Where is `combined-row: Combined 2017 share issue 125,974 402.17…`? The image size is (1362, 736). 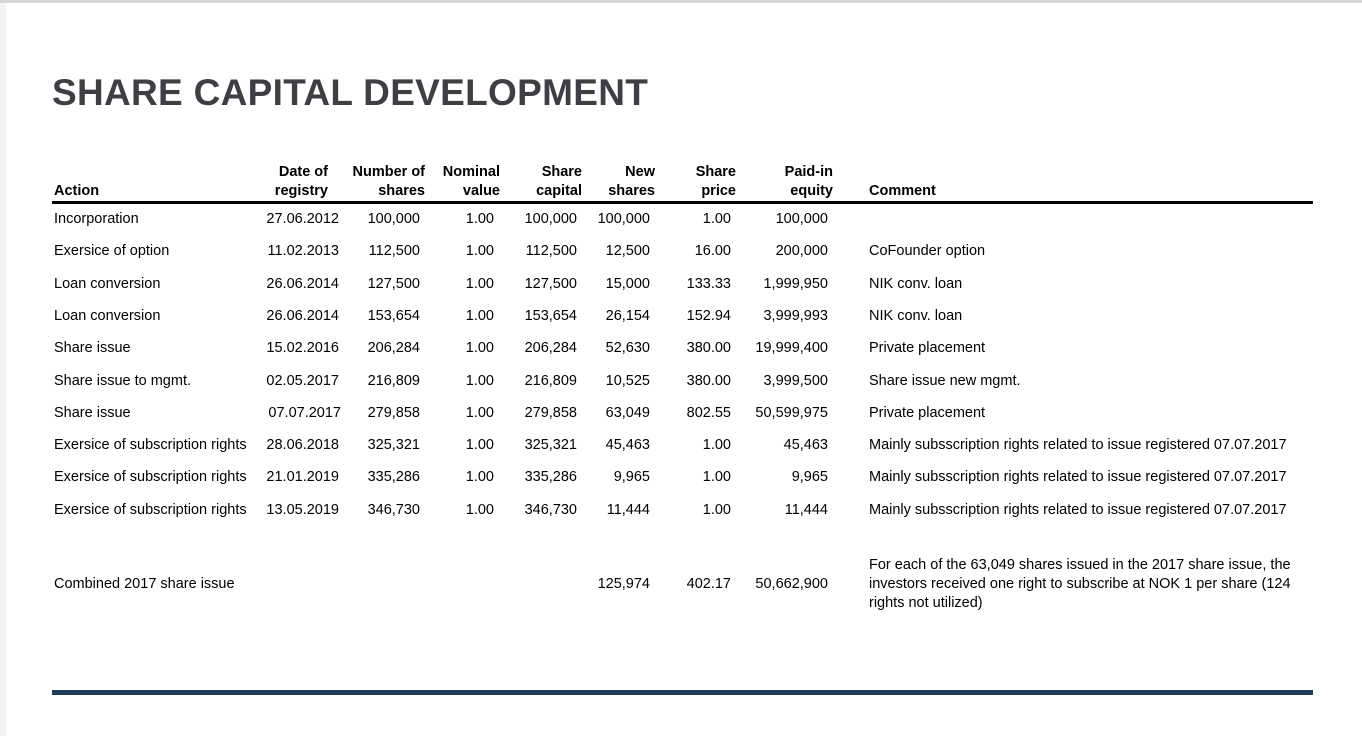 combined-row: Combined 2017 share issue 125,974 402.17… is located at coordinates (681, 584).